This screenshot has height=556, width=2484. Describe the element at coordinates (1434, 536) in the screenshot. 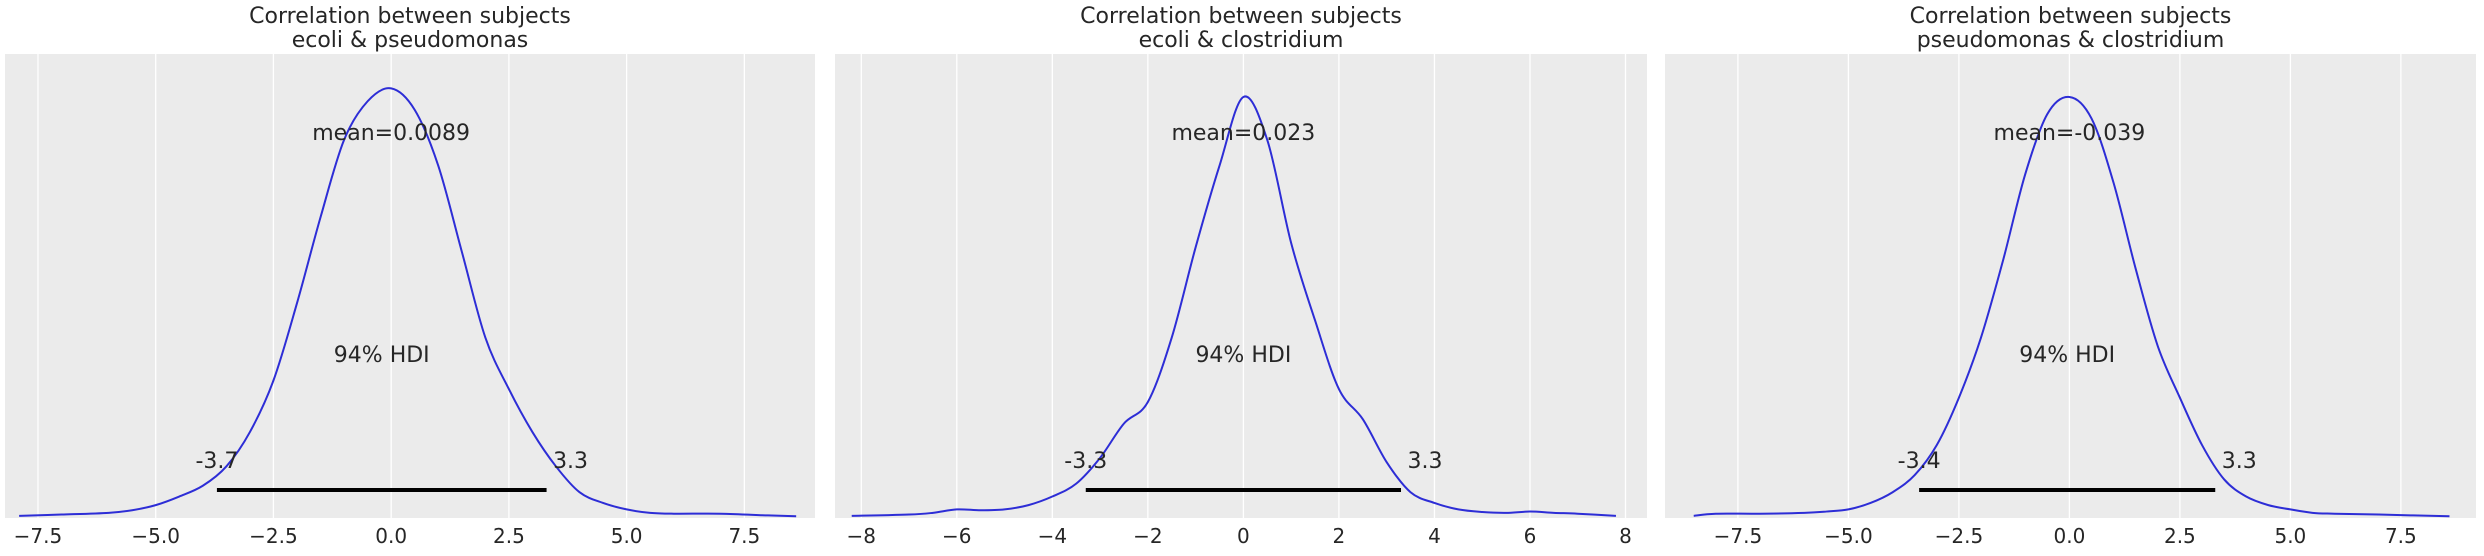

I see `x-tick-label: 4` at that location.